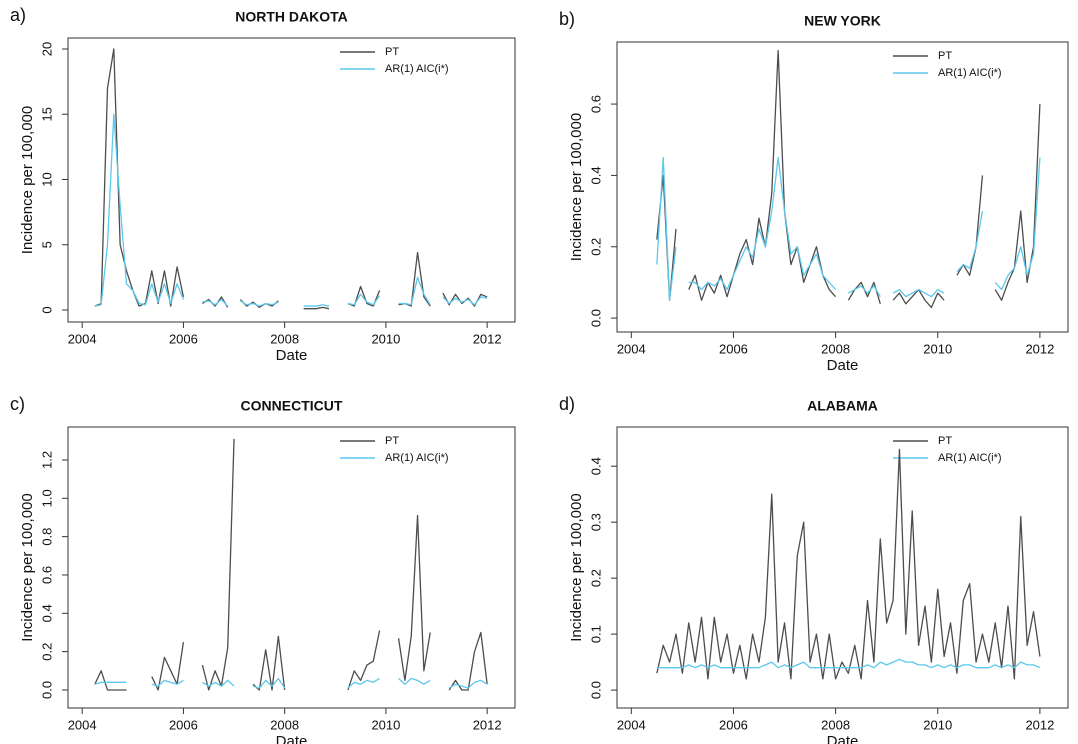  I want to click on y-tick-label: 1.0, so click(46, 498).